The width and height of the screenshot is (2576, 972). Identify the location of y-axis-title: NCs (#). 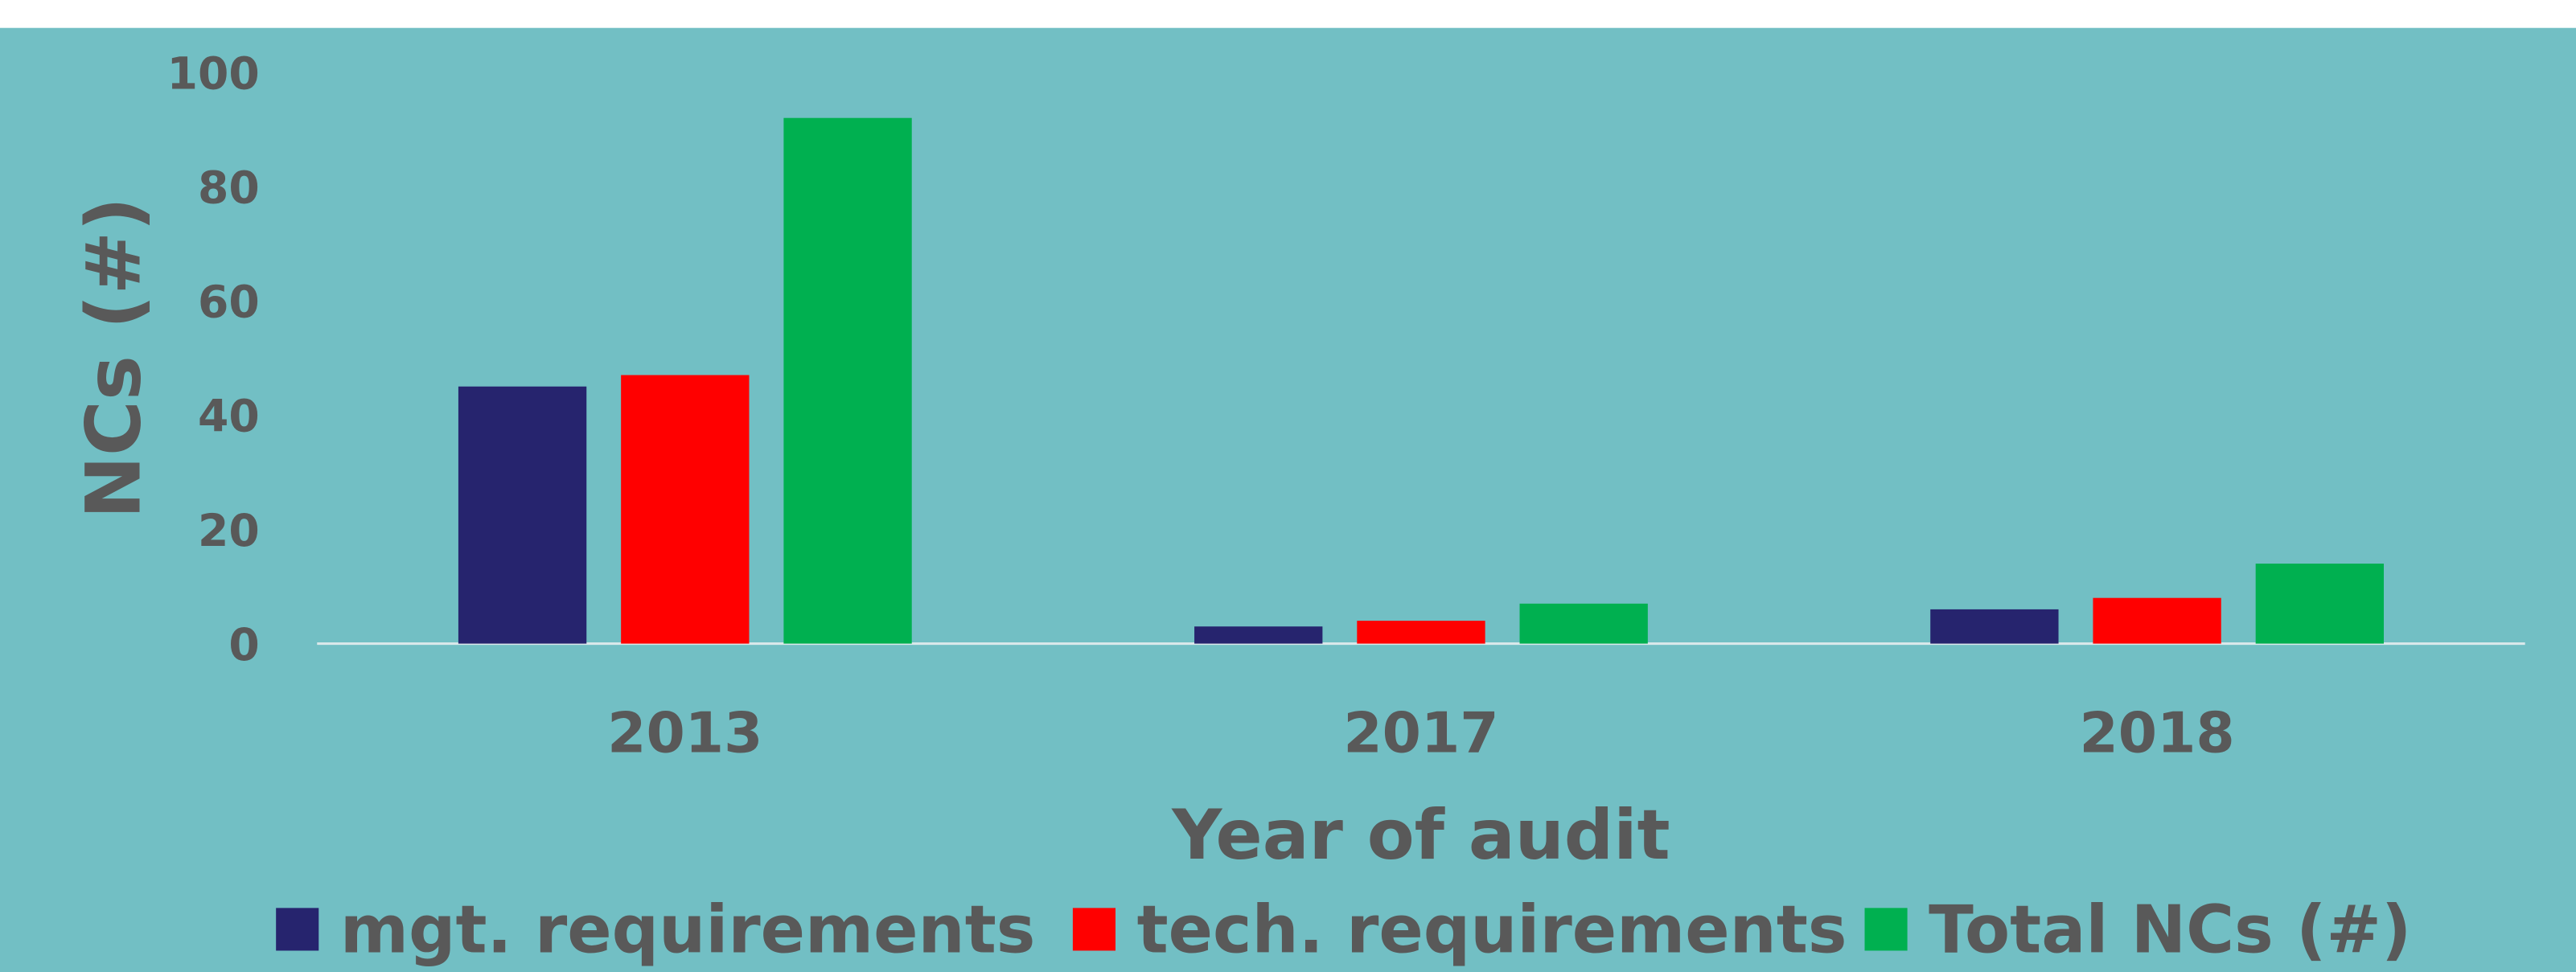
(114, 358).